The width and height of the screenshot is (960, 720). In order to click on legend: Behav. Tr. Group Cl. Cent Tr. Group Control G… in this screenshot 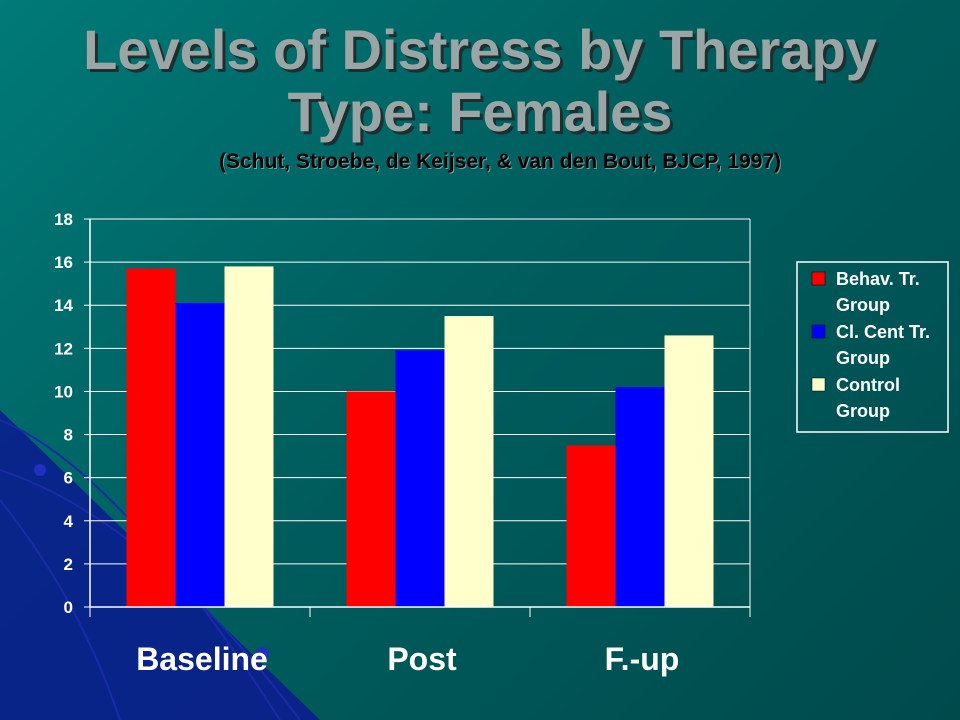, I will do `click(872, 347)`.